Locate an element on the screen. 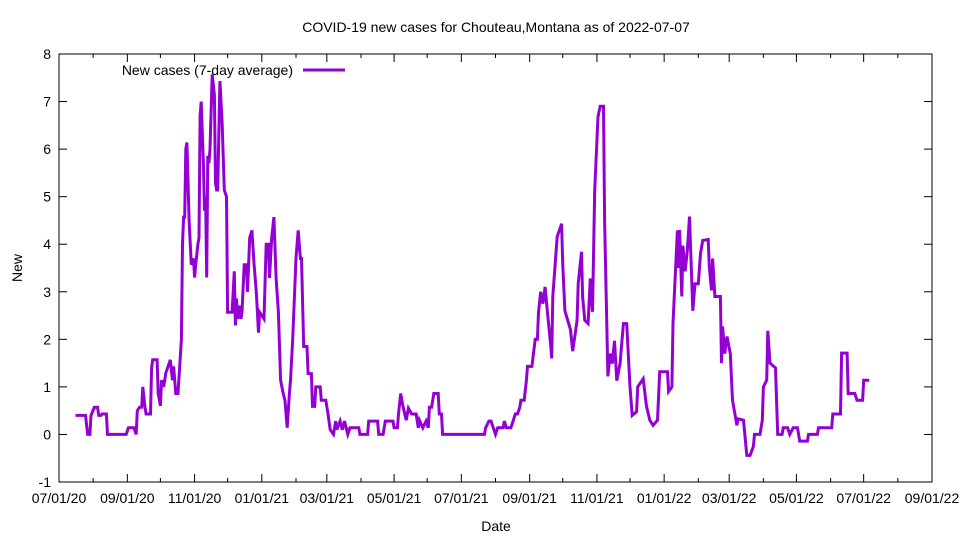  y-tick-label: 1 is located at coordinates (47, 387).